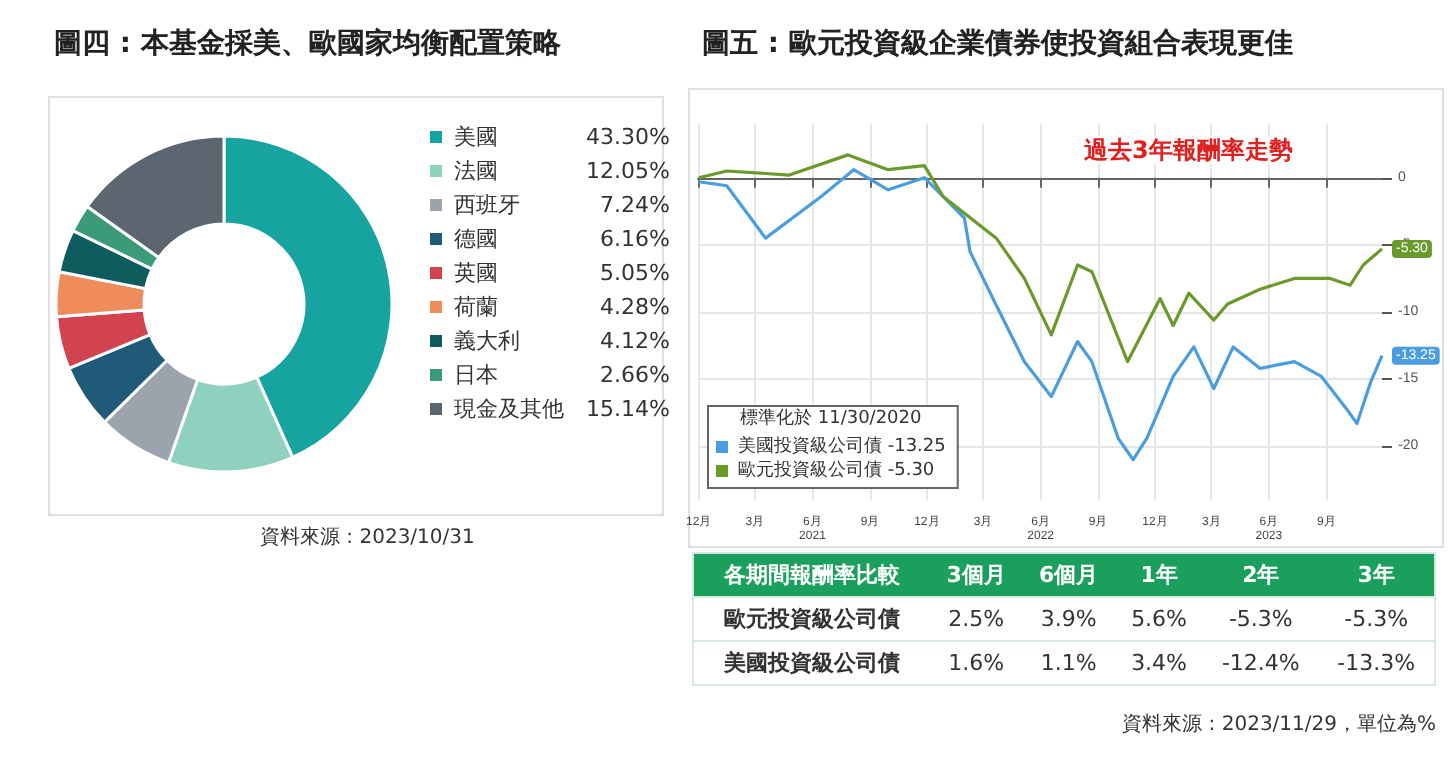 Image resolution: width=1450 pixels, height=762 pixels. I want to click on category-label: 3年, so click(1376, 576).